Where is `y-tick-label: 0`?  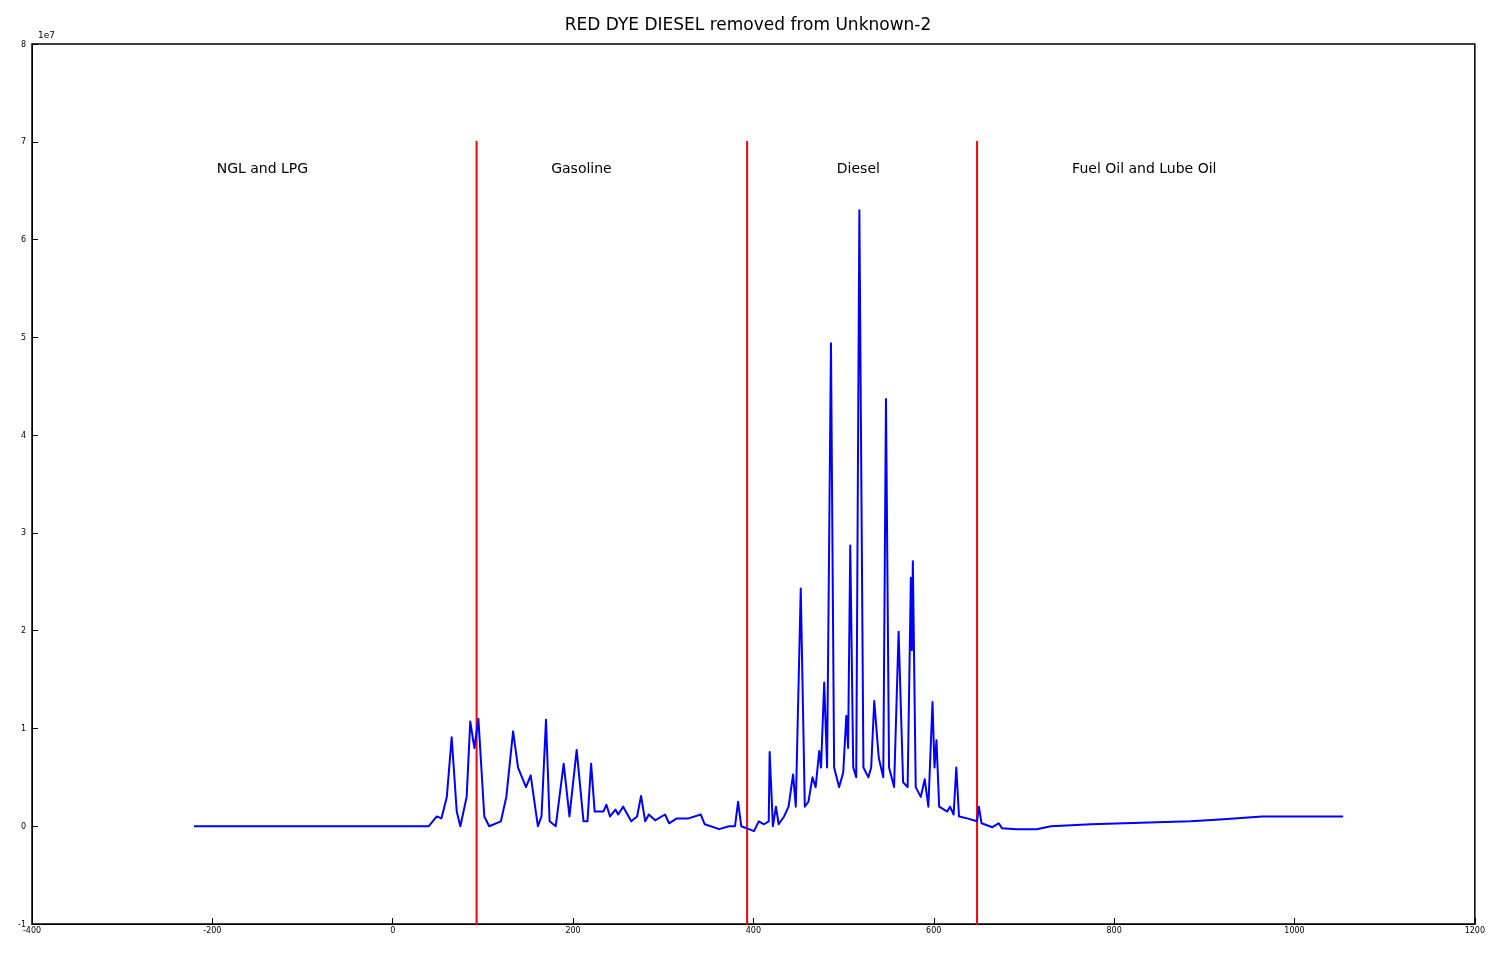
y-tick-label: 0 is located at coordinates (23, 826).